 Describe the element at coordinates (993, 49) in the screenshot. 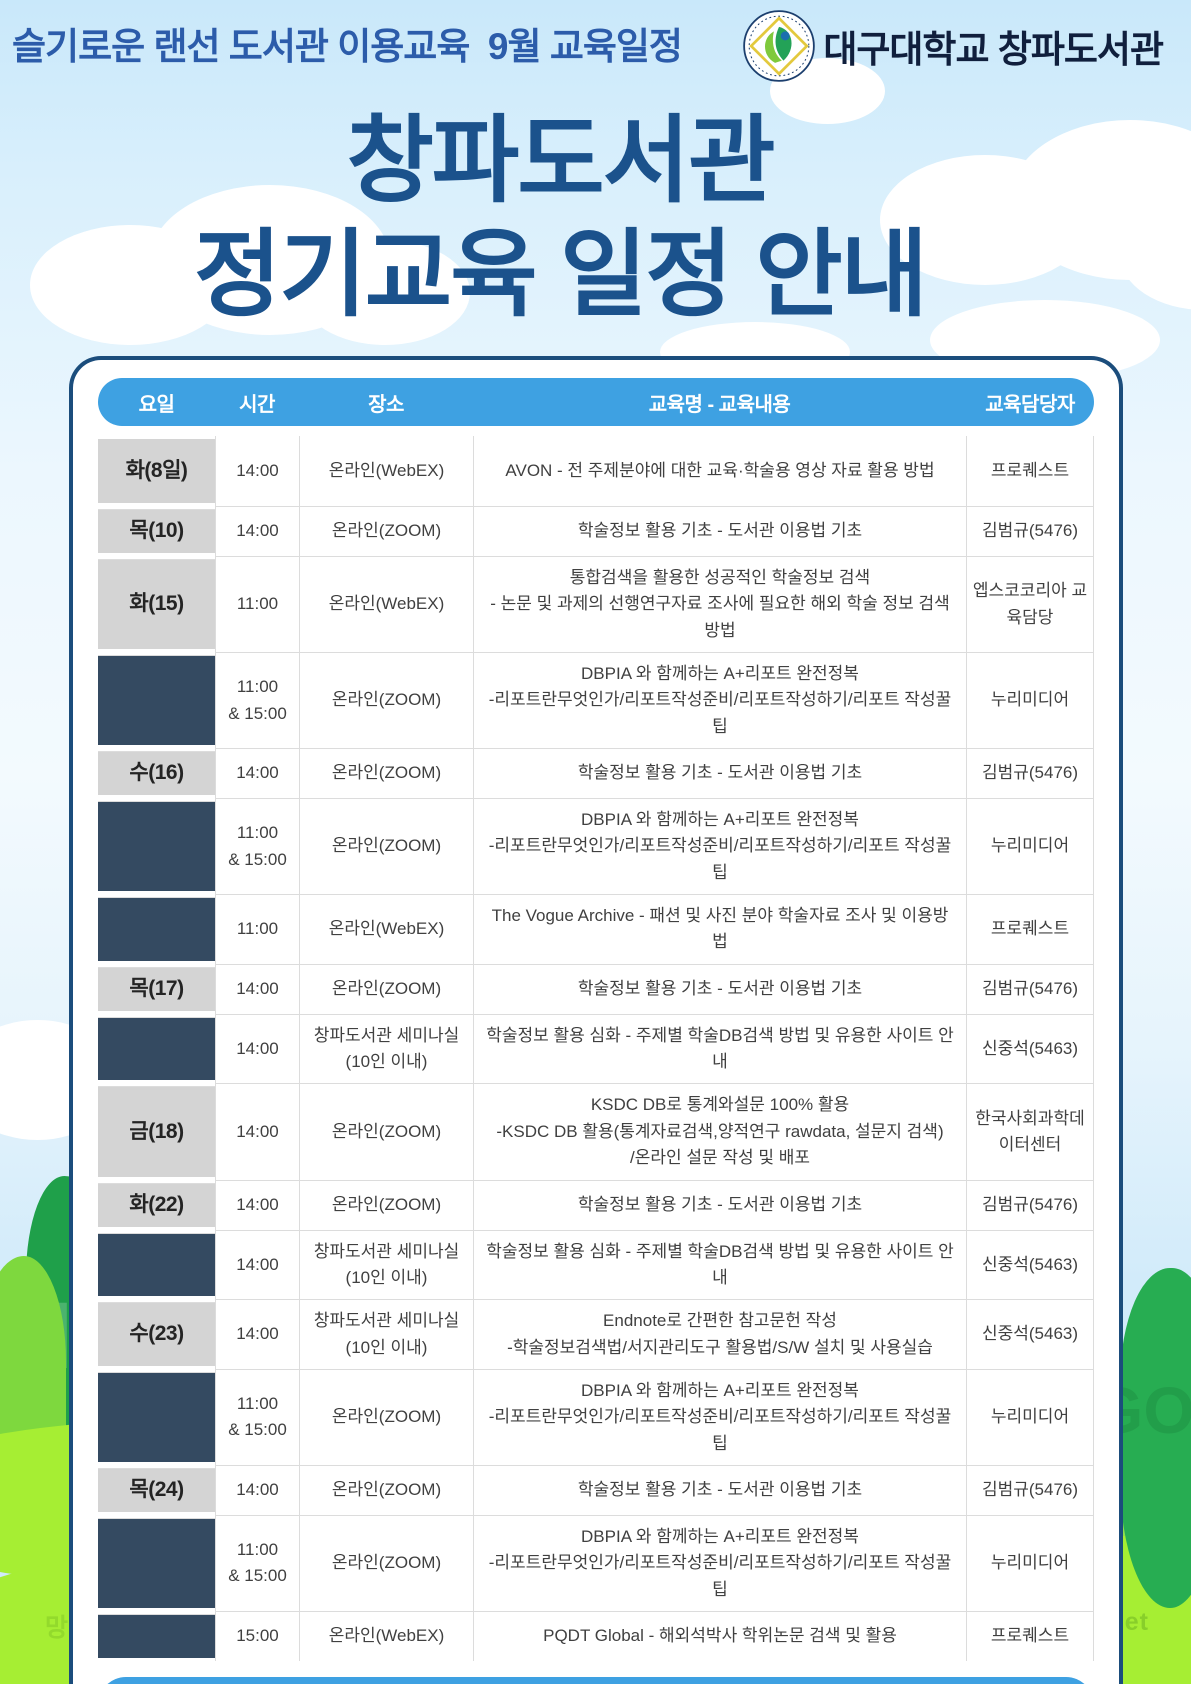

I see `brand-name: 대구대학교 창파도서관` at that location.